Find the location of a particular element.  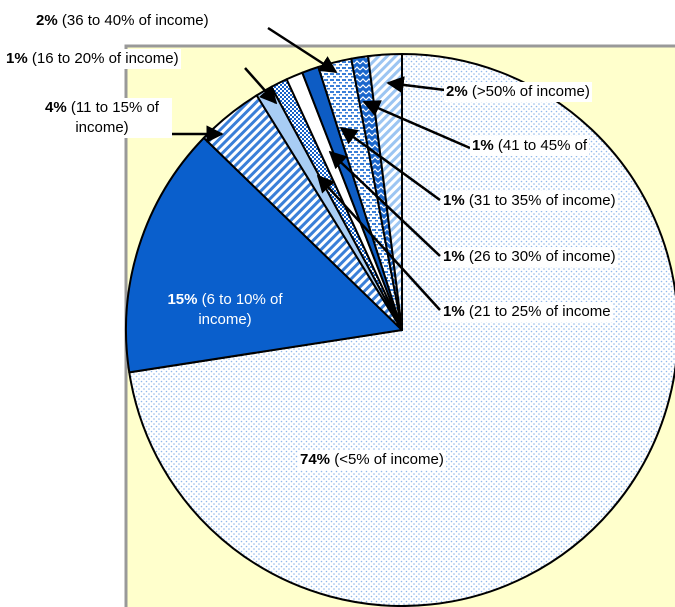

slice-label: 1% (21 to 25% of income is located at coordinates (527, 312).